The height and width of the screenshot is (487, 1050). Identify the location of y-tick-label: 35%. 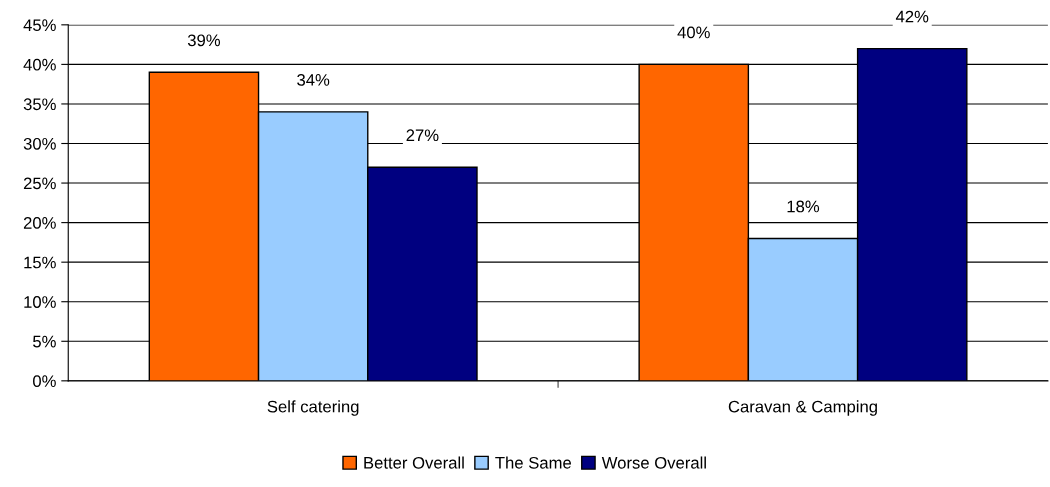
(39, 104).